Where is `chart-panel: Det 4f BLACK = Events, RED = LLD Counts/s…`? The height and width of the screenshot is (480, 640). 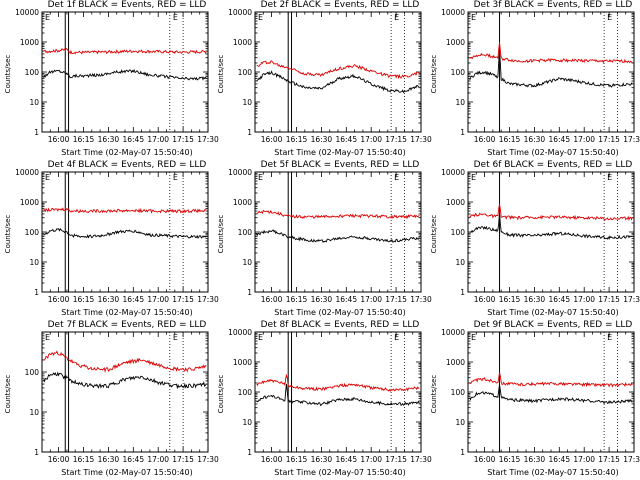 chart-panel: Det 4f BLACK = Events, RED = LLD Counts/s… is located at coordinates (109, 240).